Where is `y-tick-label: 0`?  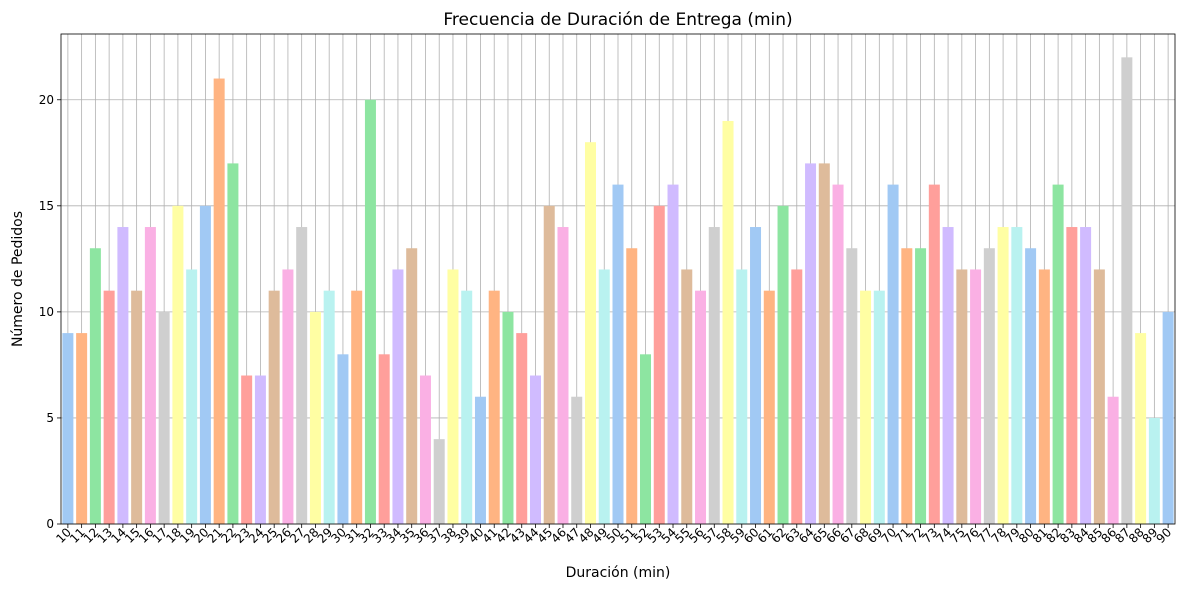 y-tick-label: 0 is located at coordinates (50, 524).